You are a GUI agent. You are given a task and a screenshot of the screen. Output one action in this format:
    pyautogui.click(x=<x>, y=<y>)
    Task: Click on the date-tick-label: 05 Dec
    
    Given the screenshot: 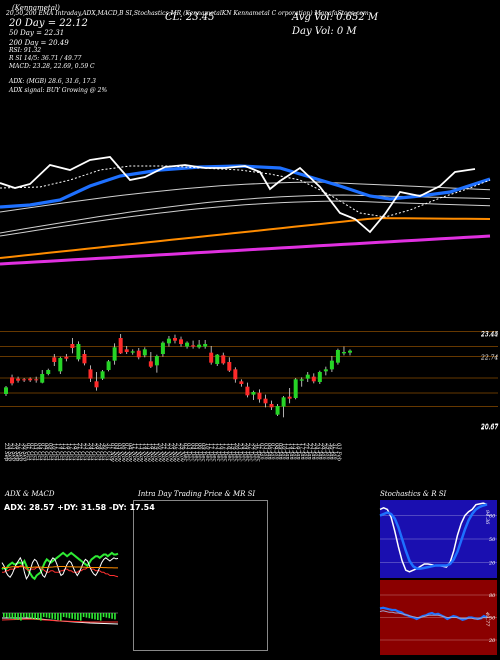 What is the action you would take?
    pyautogui.click(x=196, y=452)
    